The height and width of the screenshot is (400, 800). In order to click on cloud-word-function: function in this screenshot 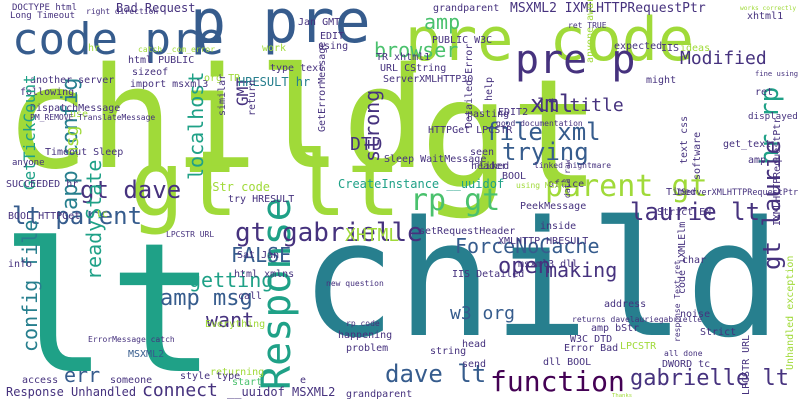, I will do `click(557, 381)`.